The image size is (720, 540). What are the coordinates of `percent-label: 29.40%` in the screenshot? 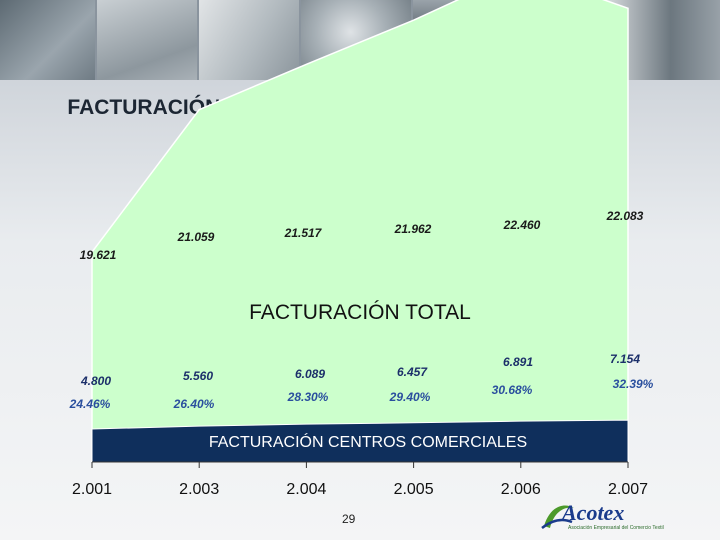 It's located at (410, 397).